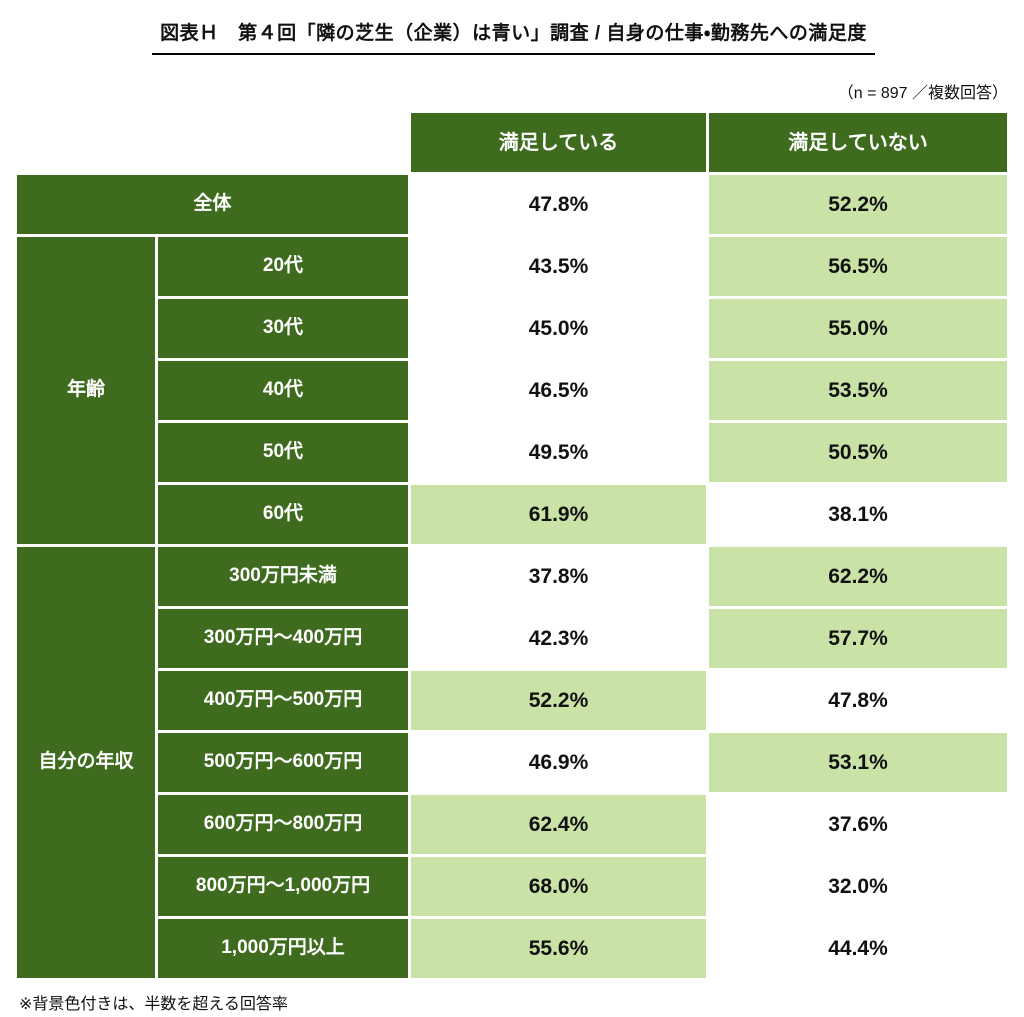  Describe the element at coordinates (86, 390) in the screenshot. I see `group-label-age: 年齢` at that location.